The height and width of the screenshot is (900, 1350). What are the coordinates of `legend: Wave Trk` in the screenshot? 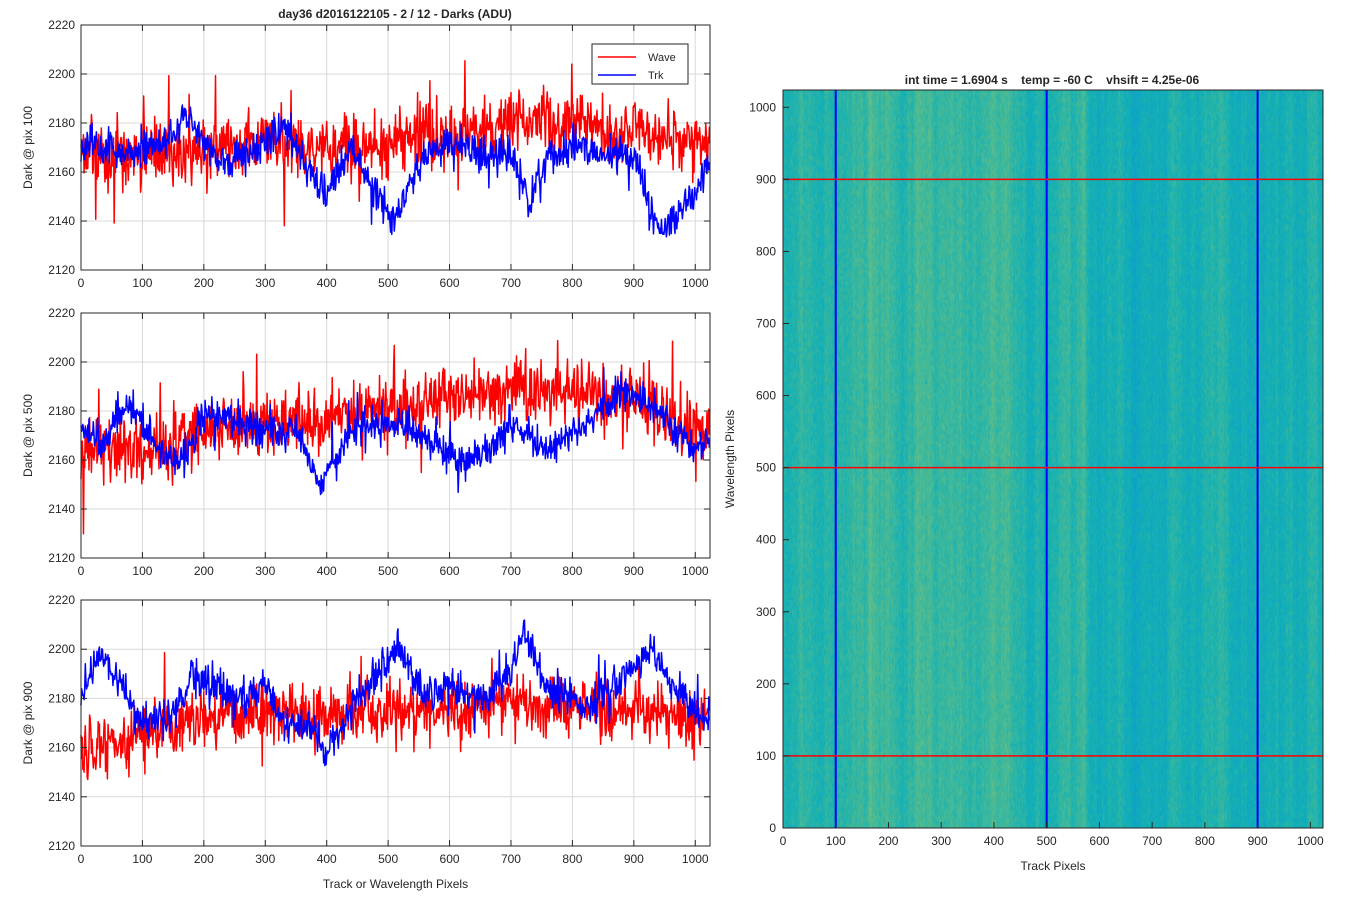 It's located at (640, 64).